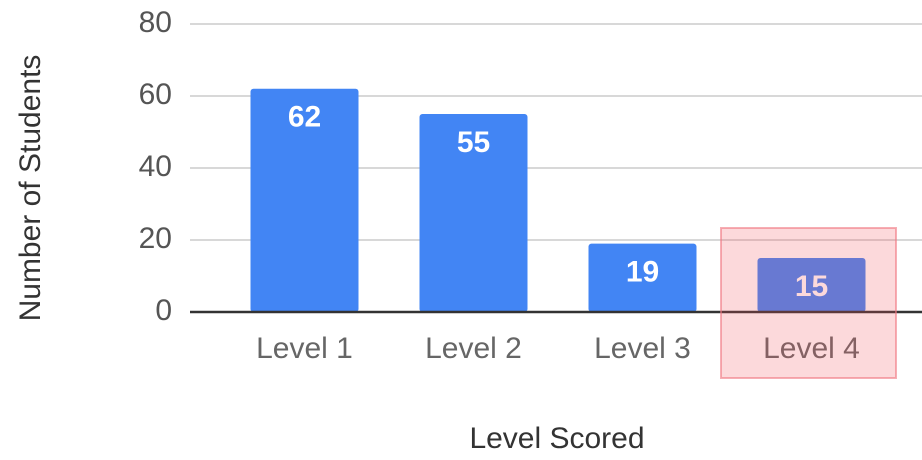  I want to click on y-tick-label: 40, so click(155, 166).